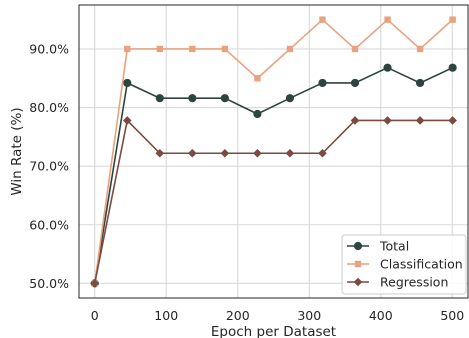 Image resolution: width=469 pixels, height=338 pixels. What do you see at coordinates (421, 264) in the screenshot?
I see `legend-label: Classification` at bounding box center [421, 264].